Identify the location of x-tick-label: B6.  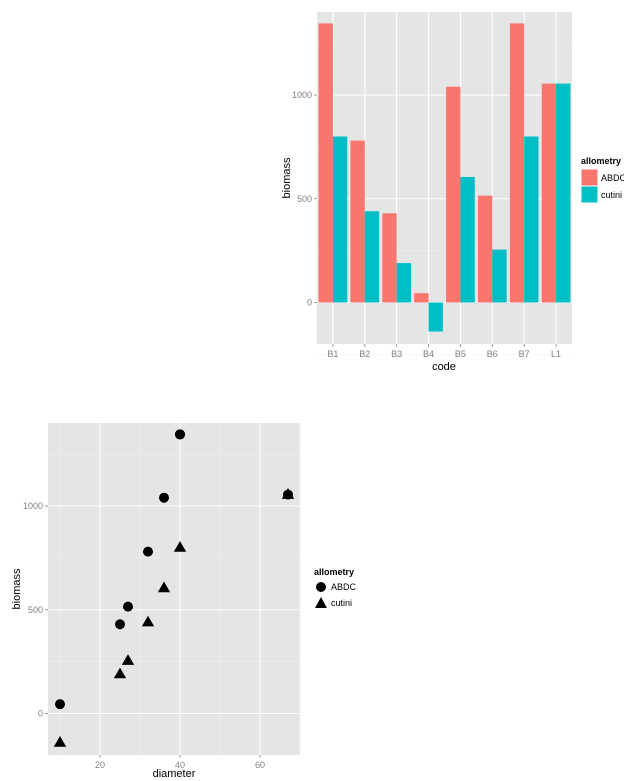
(492, 354).